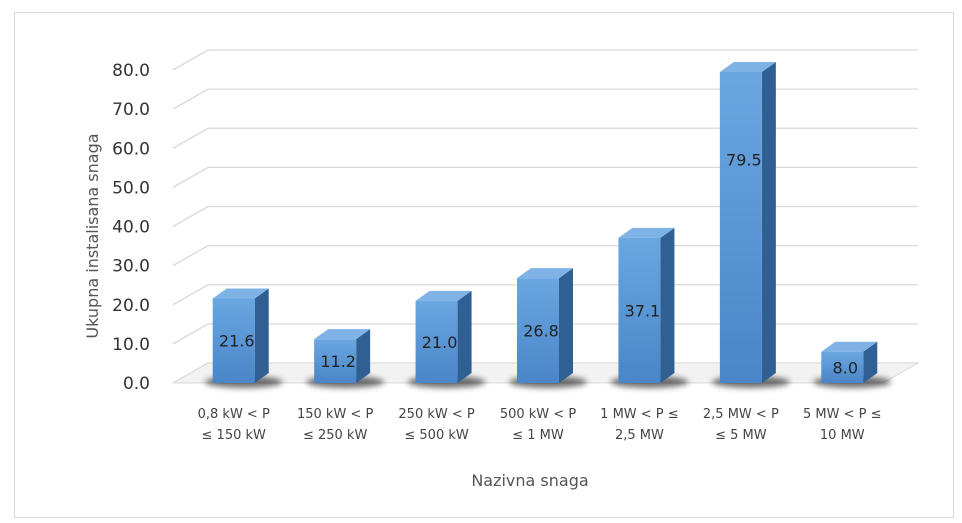 This screenshot has height=523, width=962. Describe the element at coordinates (639, 414) in the screenshot. I see `x-tick-label-line: 1 MW < P ≤` at that location.